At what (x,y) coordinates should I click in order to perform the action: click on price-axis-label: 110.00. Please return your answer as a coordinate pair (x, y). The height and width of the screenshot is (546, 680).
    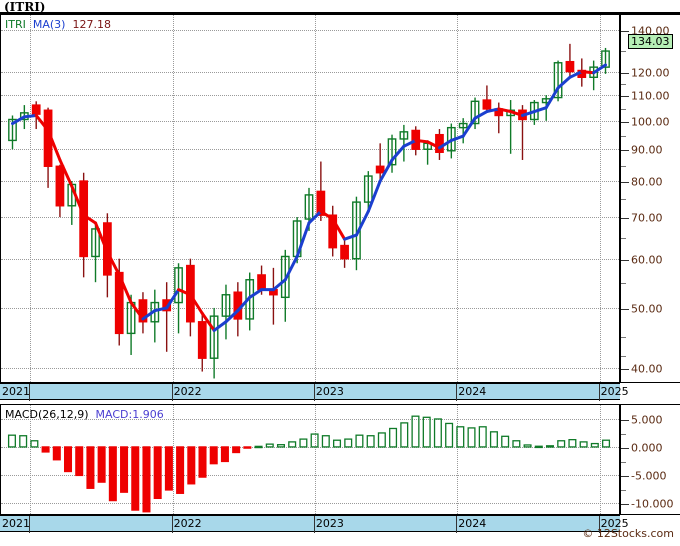
    Looking at the image, I should click on (650, 96).